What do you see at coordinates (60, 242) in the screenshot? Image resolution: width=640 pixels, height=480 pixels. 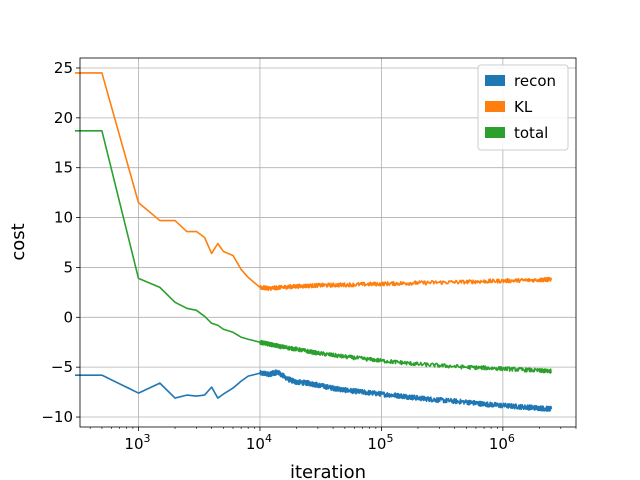 I see `y-axis-ticks: 25 20 15 10 5 0 −5 −10` at bounding box center [60, 242].